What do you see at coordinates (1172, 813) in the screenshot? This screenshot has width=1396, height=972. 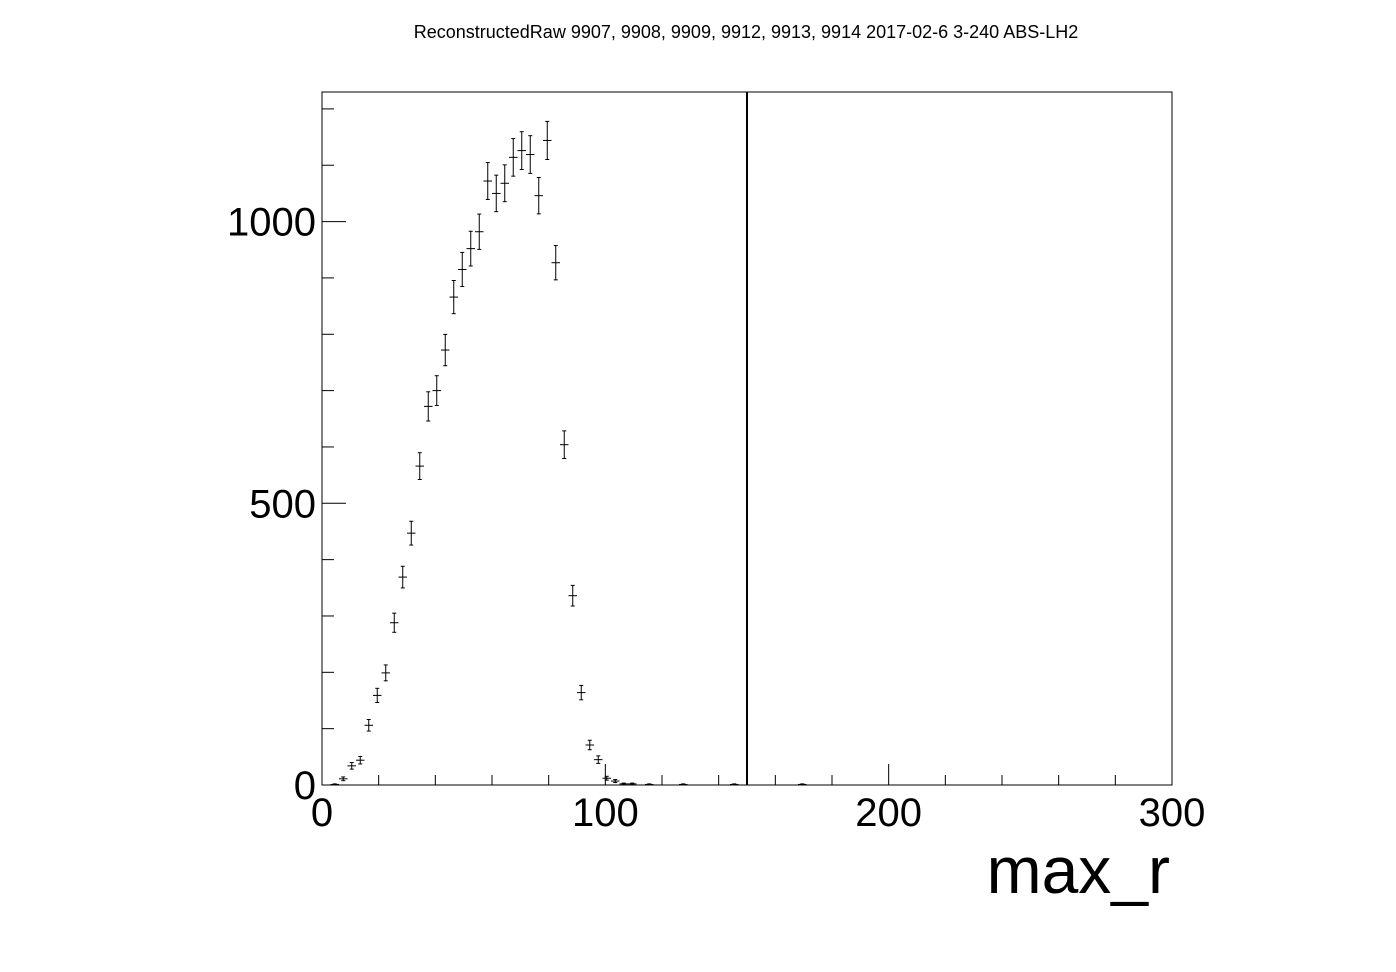 I see `x-tick-label: 300` at bounding box center [1172, 813].